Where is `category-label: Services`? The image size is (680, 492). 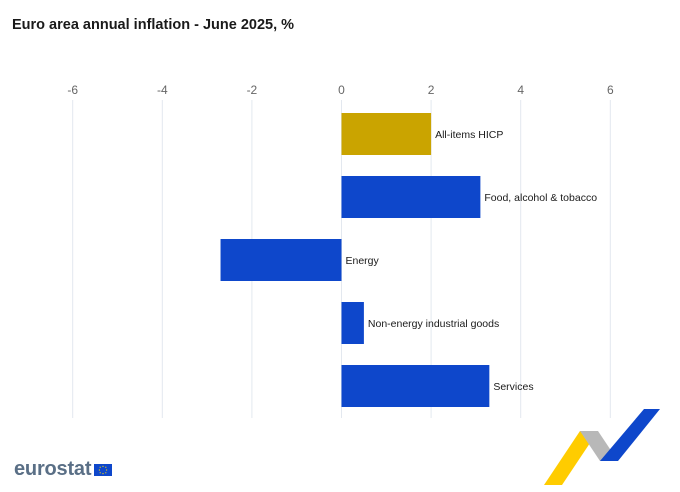 category-label: Services is located at coordinates (513, 387).